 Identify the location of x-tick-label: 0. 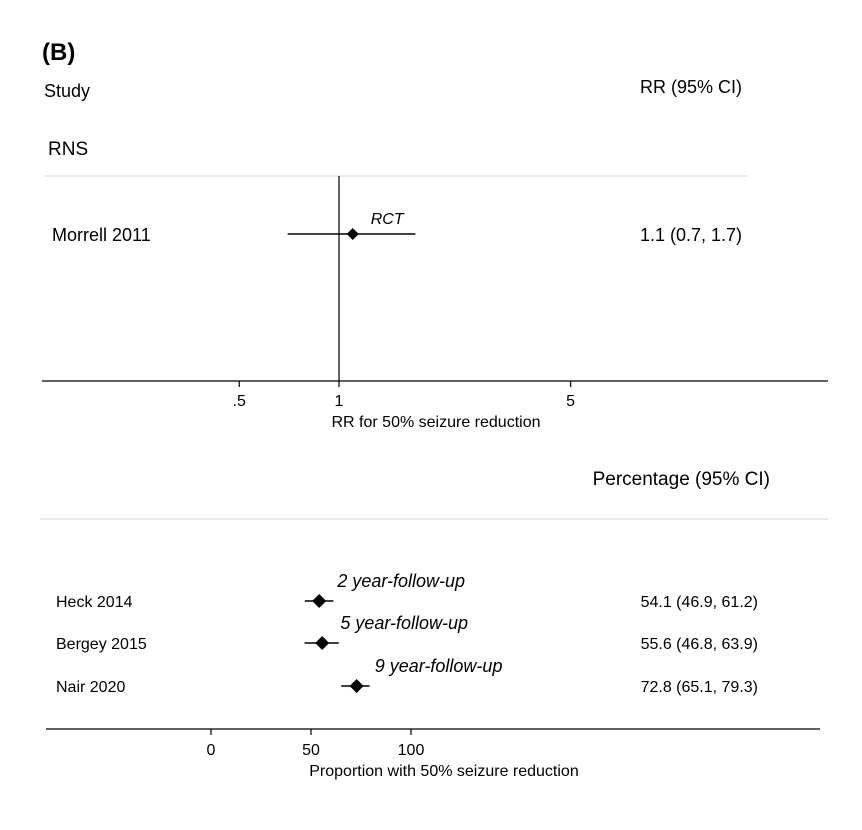
(211, 750).